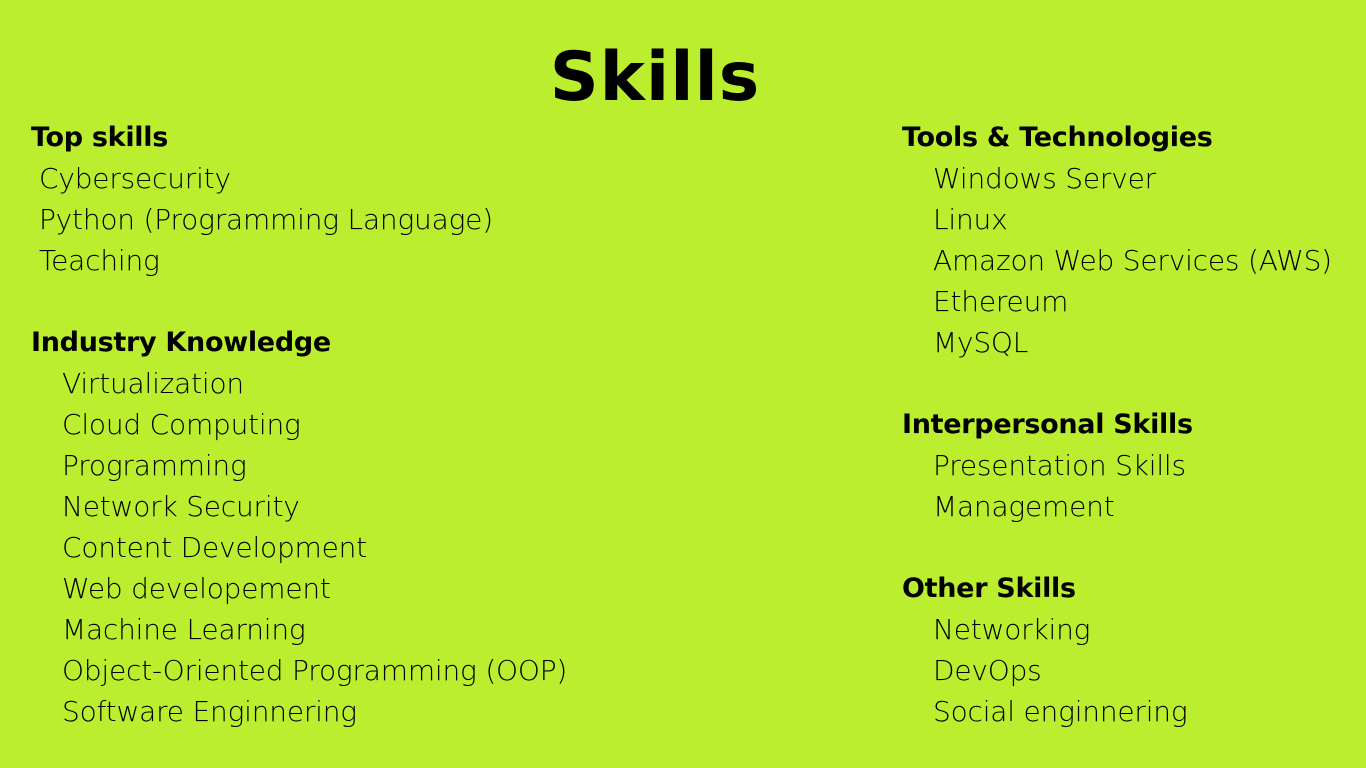 The width and height of the screenshot is (1366, 768). What do you see at coordinates (181, 506) in the screenshot?
I see `skill-item: Network Security` at bounding box center [181, 506].